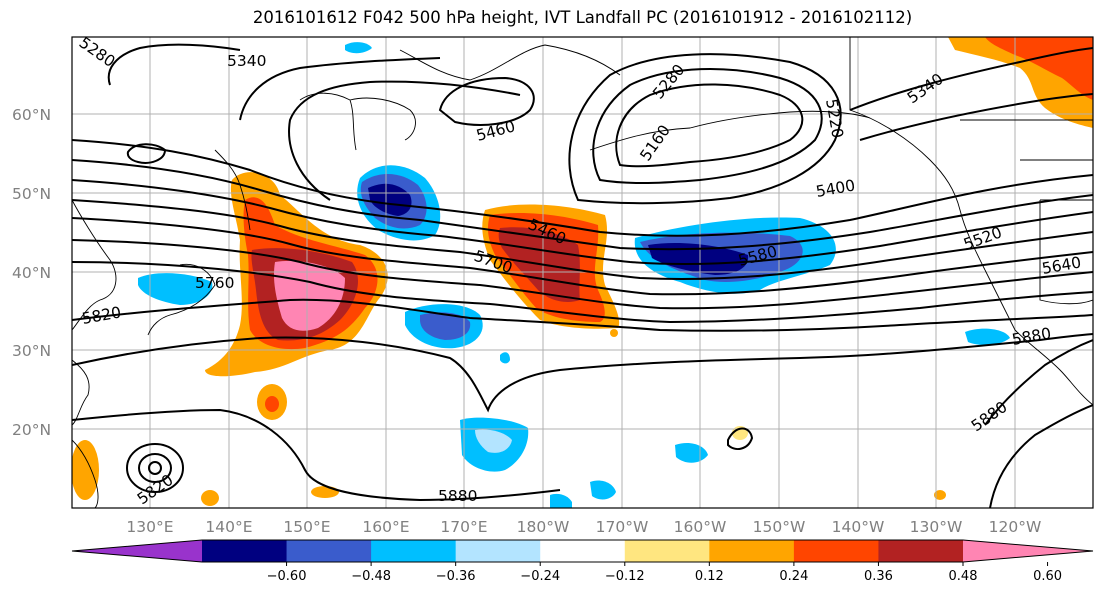 This screenshot has width=1105, height=601. I want to click on contour-label: 5760, so click(214, 283).